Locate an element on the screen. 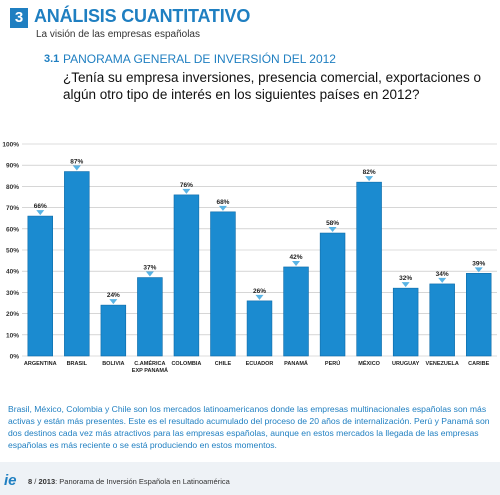  y-tick-label: 40% is located at coordinates (12, 272).